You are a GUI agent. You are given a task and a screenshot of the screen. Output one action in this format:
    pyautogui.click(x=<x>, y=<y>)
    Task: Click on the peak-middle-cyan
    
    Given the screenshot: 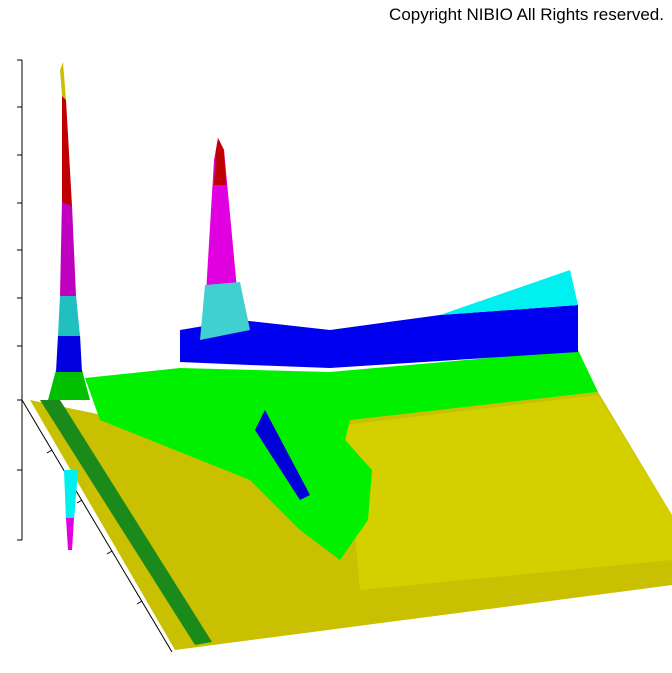 What is the action you would take?
    pyautogui.click(x=225, y=311)
    